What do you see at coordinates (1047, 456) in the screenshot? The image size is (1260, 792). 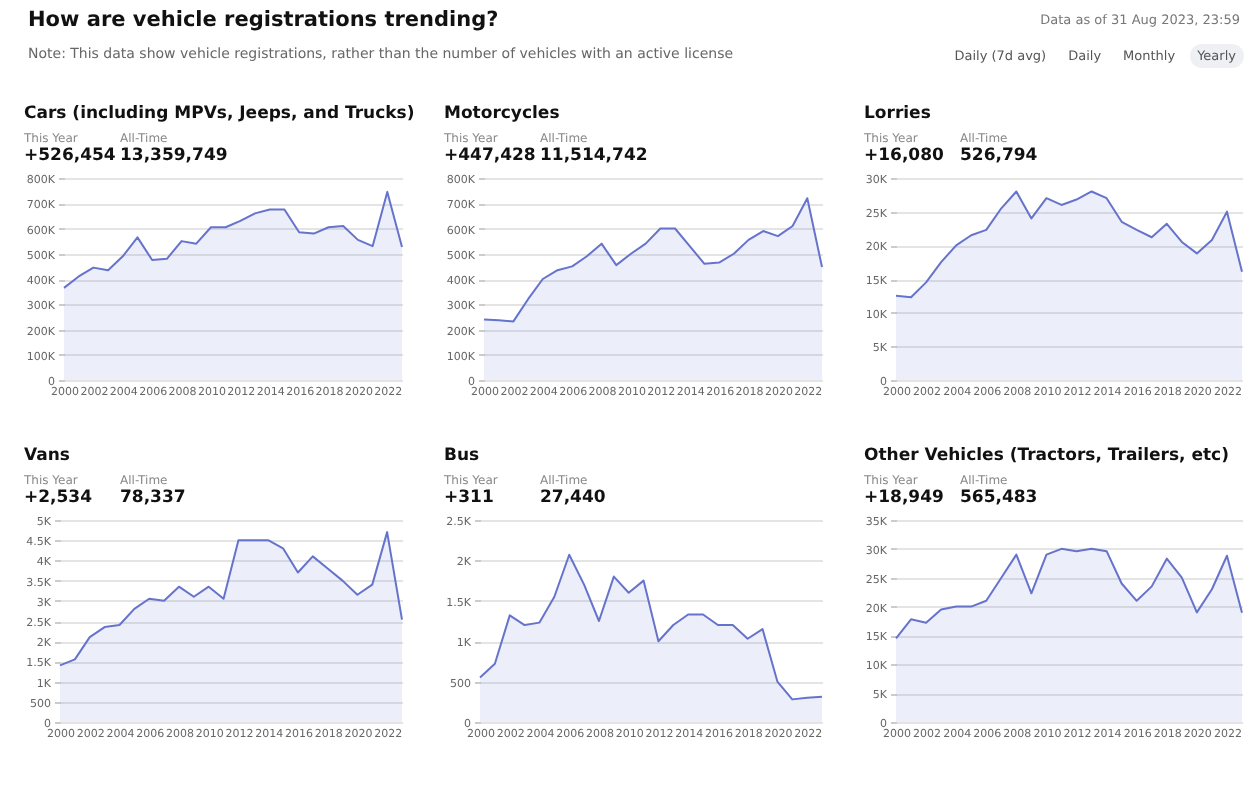 I see `chart-title: Other Vehicles (Tractors, Trailers, etc)` at bounding box center [1047, 456].